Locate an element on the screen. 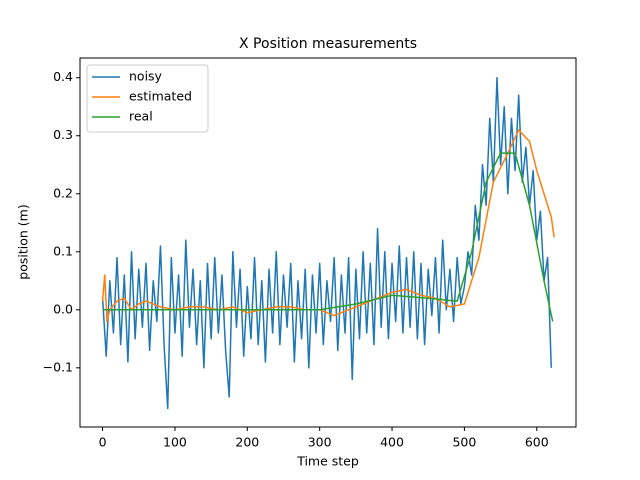  y-tick-label: 0.4 is located at coordinates (63, 76).